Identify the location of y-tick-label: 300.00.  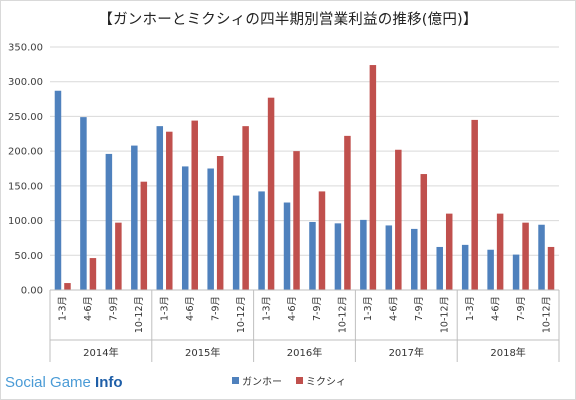
(25, 82).